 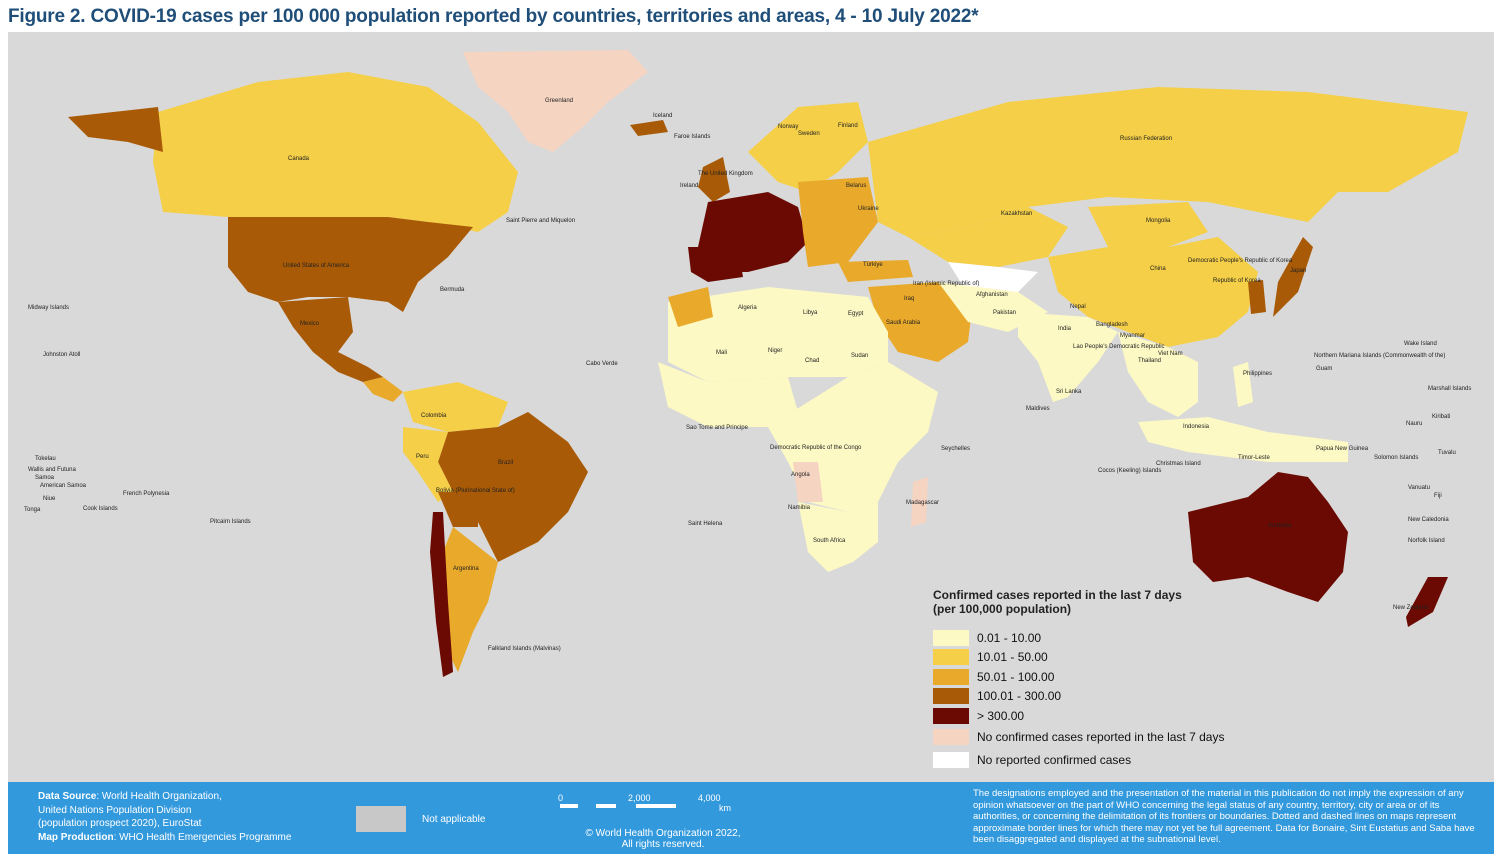 I want to click on label-american-samoa: American Samoa, so click(x=63, y=486).